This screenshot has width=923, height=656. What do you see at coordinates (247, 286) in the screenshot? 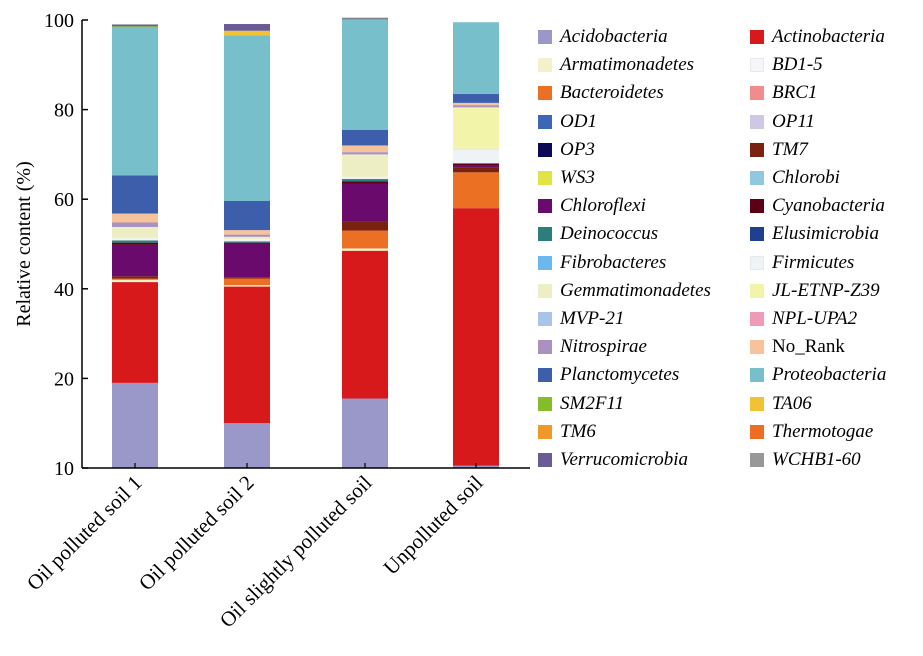
I see `bar-segment-armatimonadetes` at bounding box center [247, 286].